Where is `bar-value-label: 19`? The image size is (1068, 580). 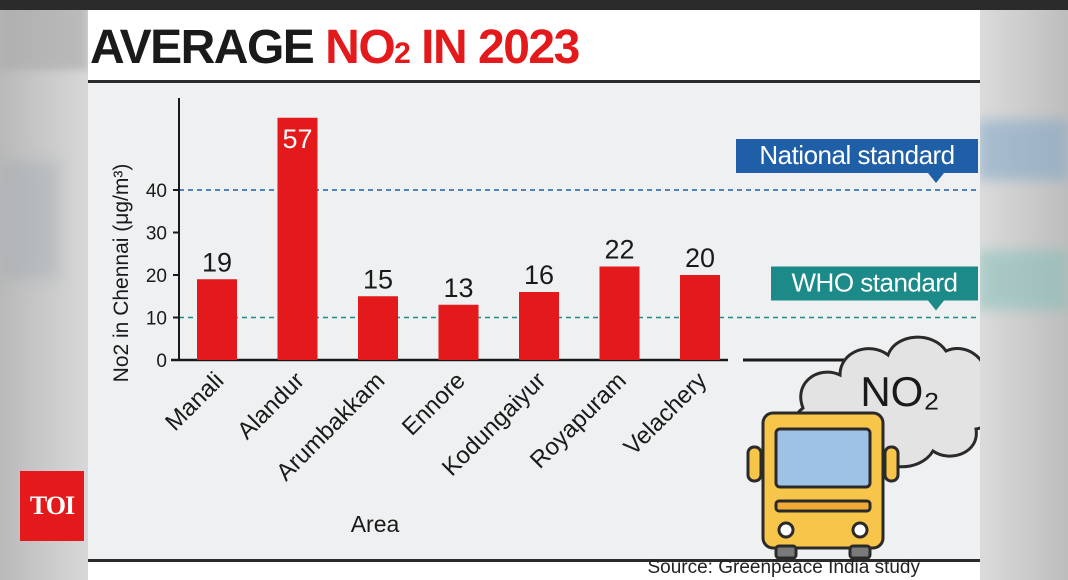
bar-value-label: 19 is located at coordinates (217, 262).